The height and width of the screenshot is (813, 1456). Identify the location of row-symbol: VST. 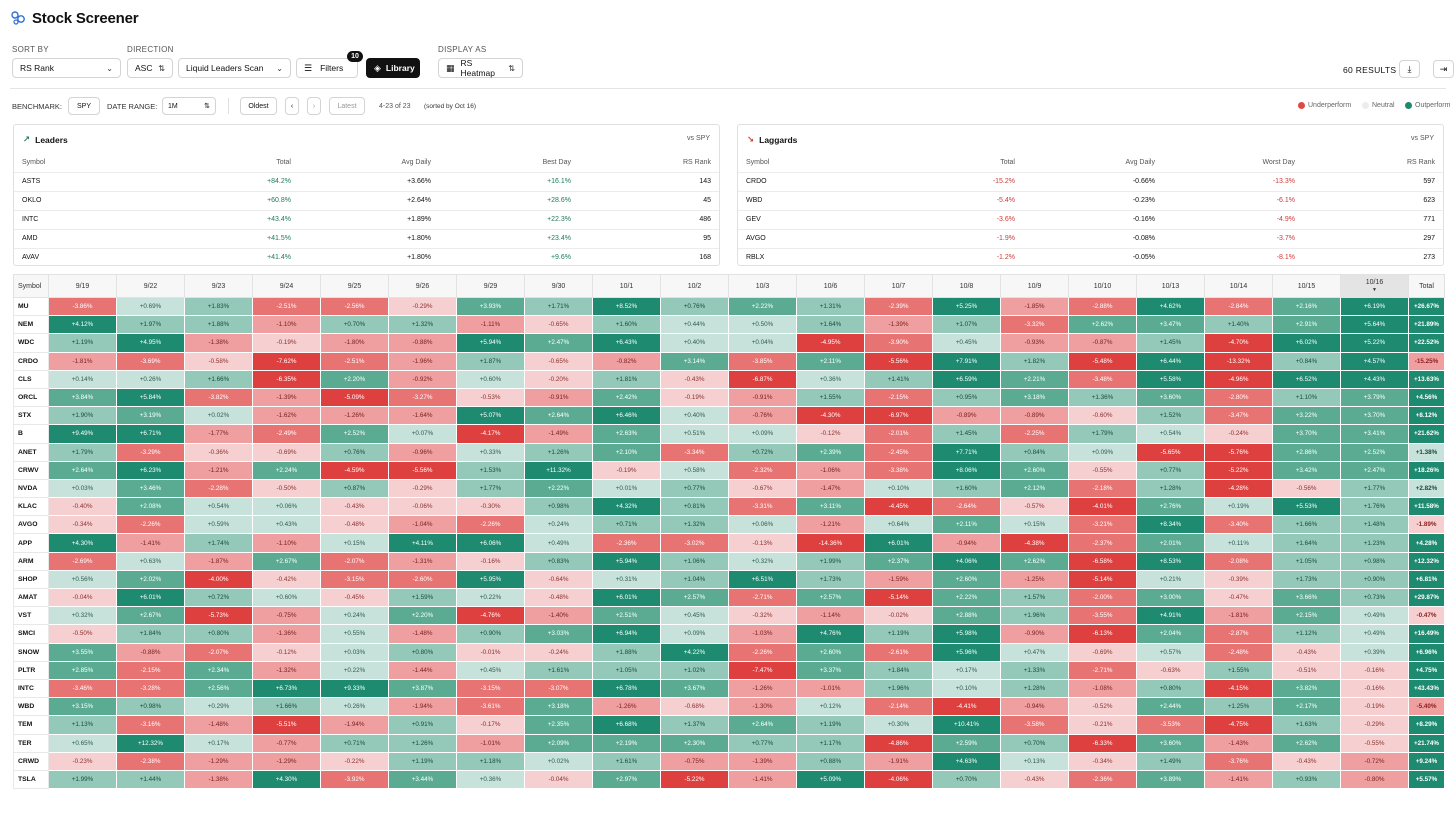
(31, 616).